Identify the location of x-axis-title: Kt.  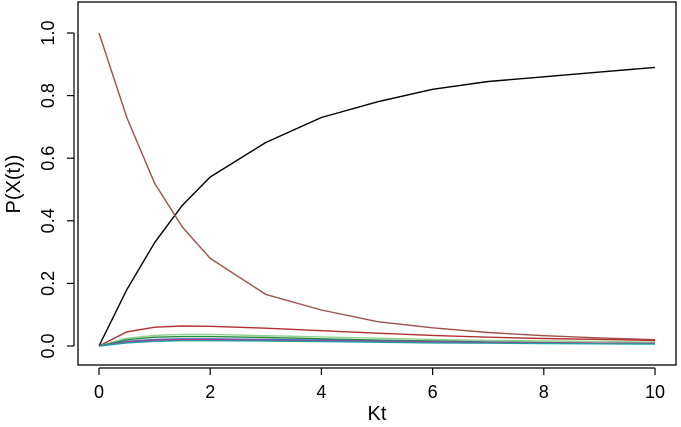
(377, 414).